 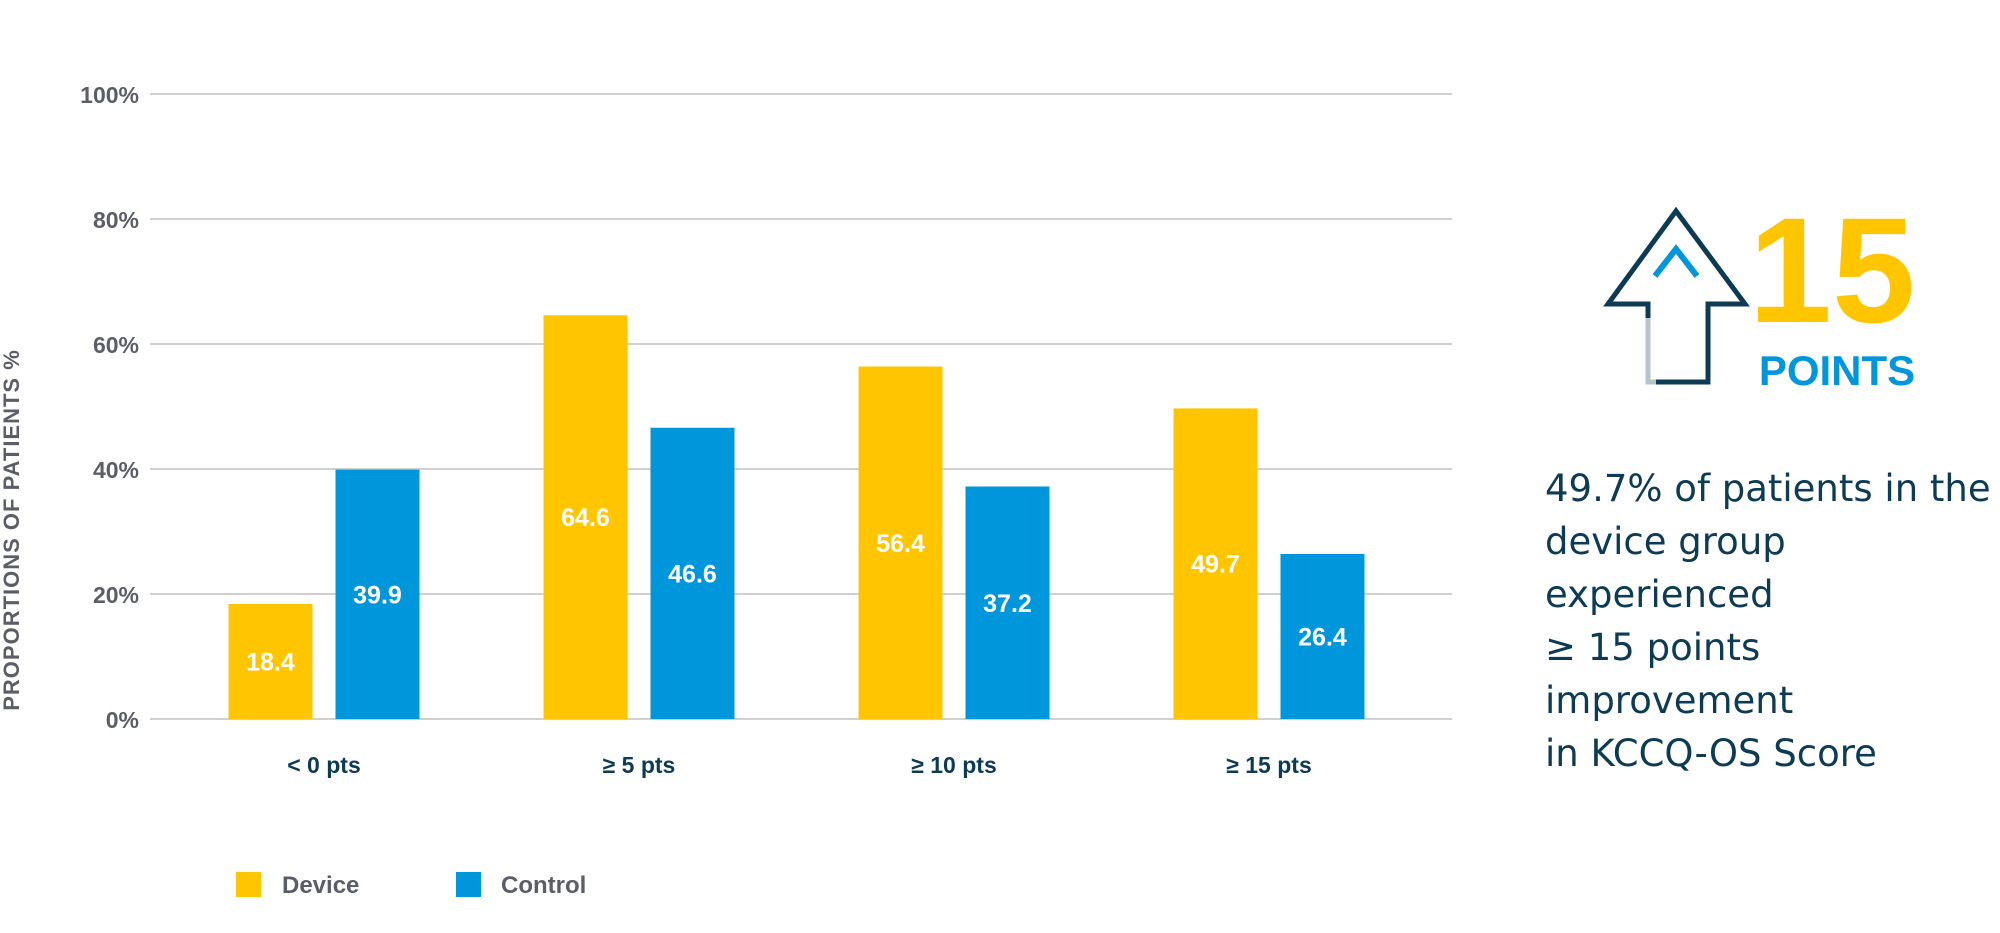 I want to click on y-tick-label: 100%, so click(x=109, y=95).